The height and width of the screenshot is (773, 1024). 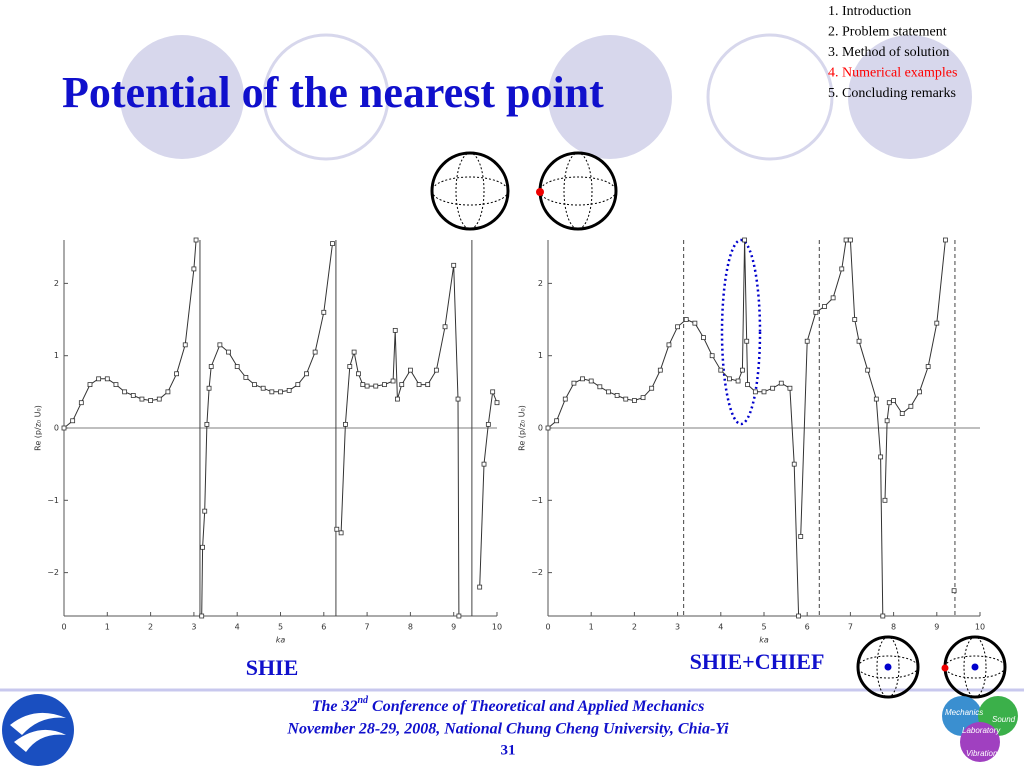 I want to click on outline-item: 5. Concluding remarks, so click(x=892, y=93).